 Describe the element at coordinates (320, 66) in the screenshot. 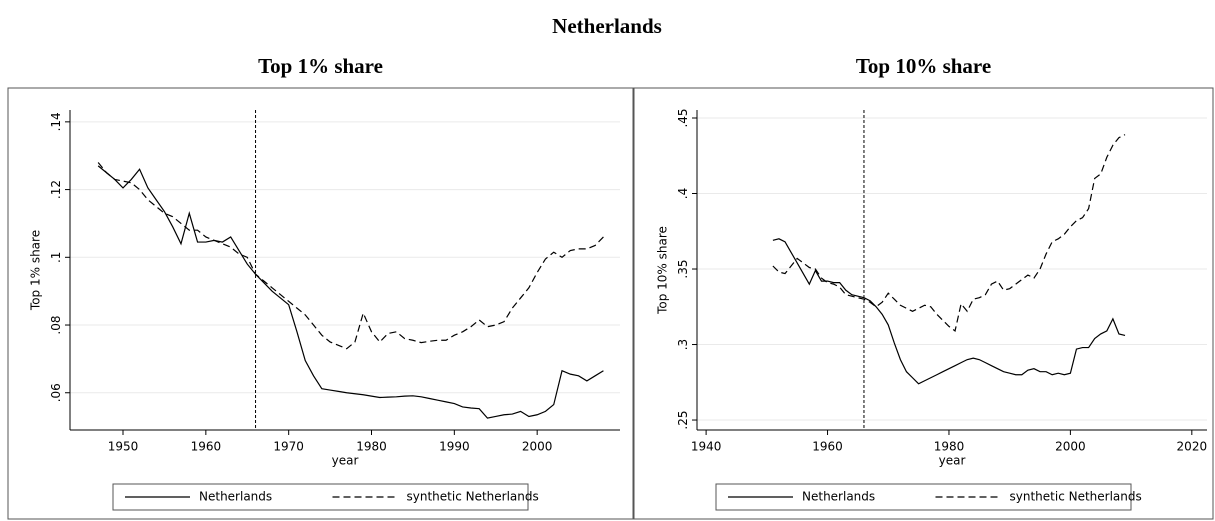

I see `panel-title: Top 1% share` at that location.